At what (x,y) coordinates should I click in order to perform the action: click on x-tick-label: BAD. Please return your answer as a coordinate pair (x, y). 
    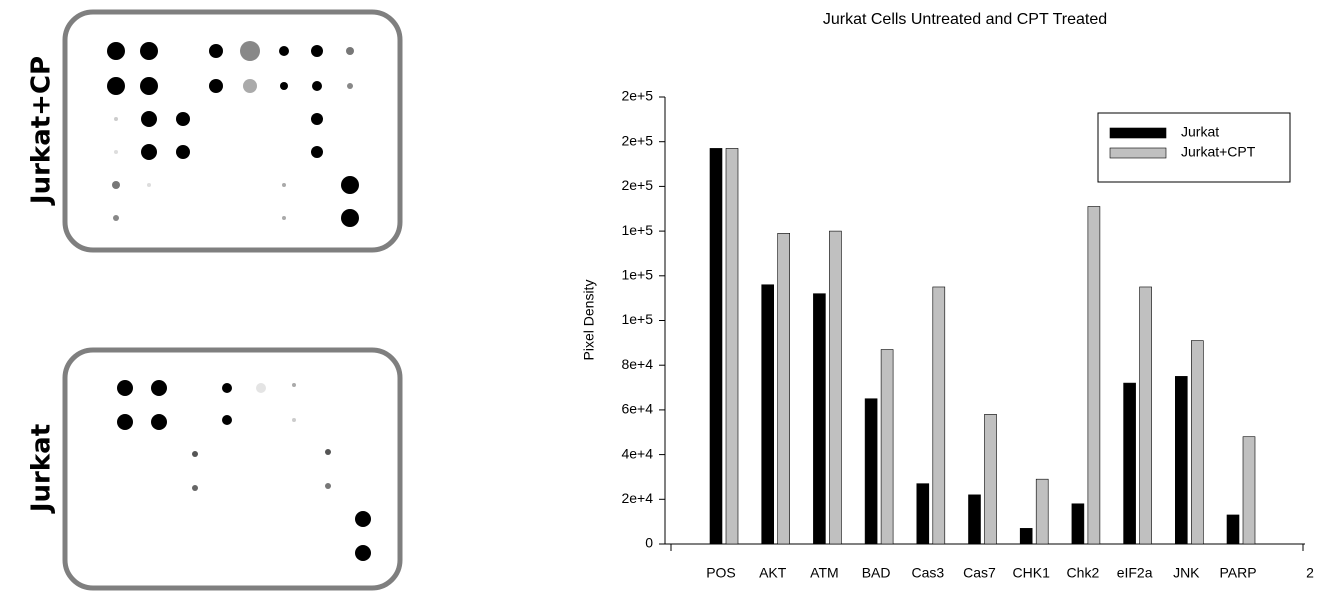
    Looking at the image, I should click on (876, 573).